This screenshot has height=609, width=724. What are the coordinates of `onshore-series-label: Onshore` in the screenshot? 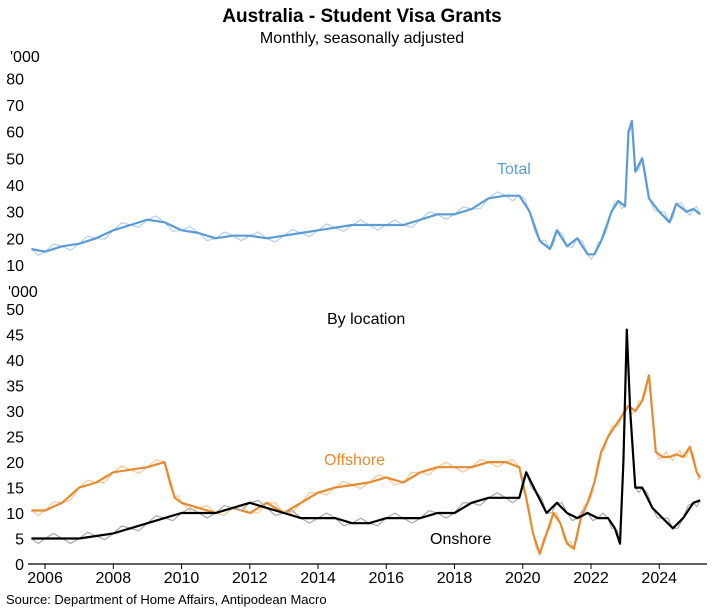 It's located at (460, 539).